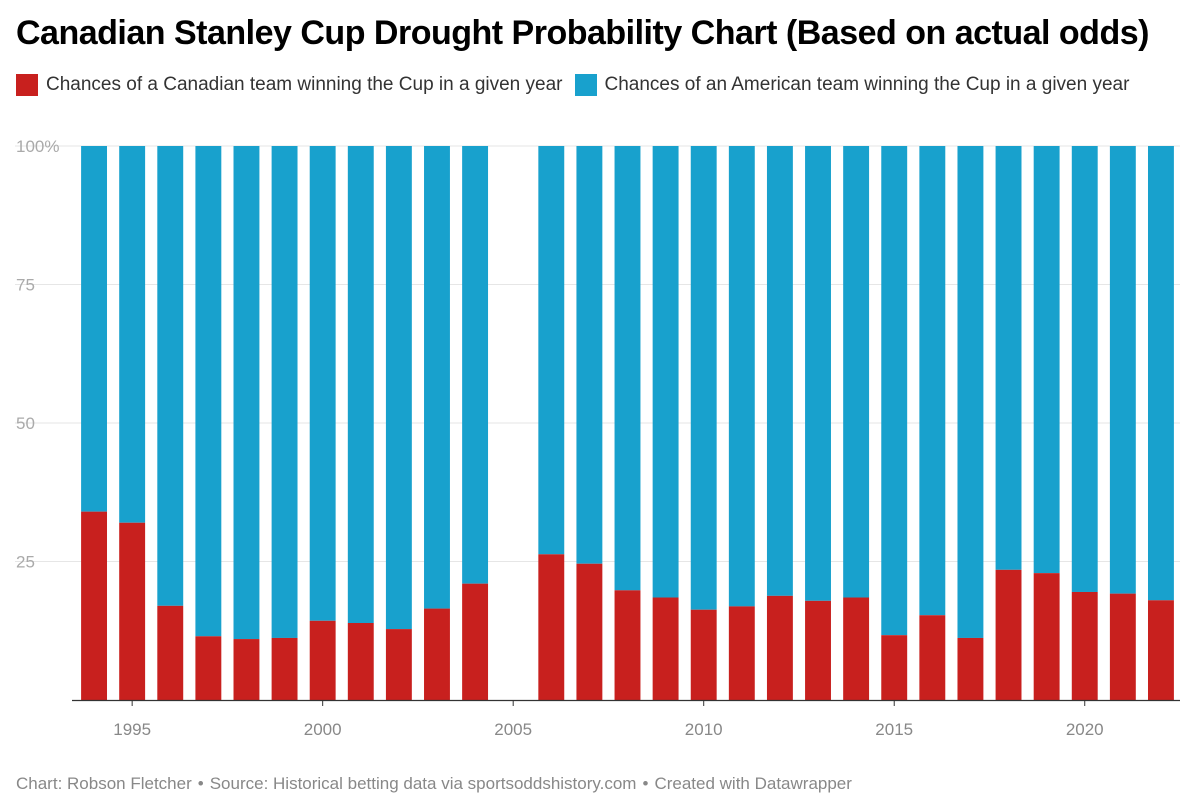 The image size is (1200, 811). Describe the element at coordinates (704, 729) in the screenshot. I see `x-tick-label: 2010` at that location.